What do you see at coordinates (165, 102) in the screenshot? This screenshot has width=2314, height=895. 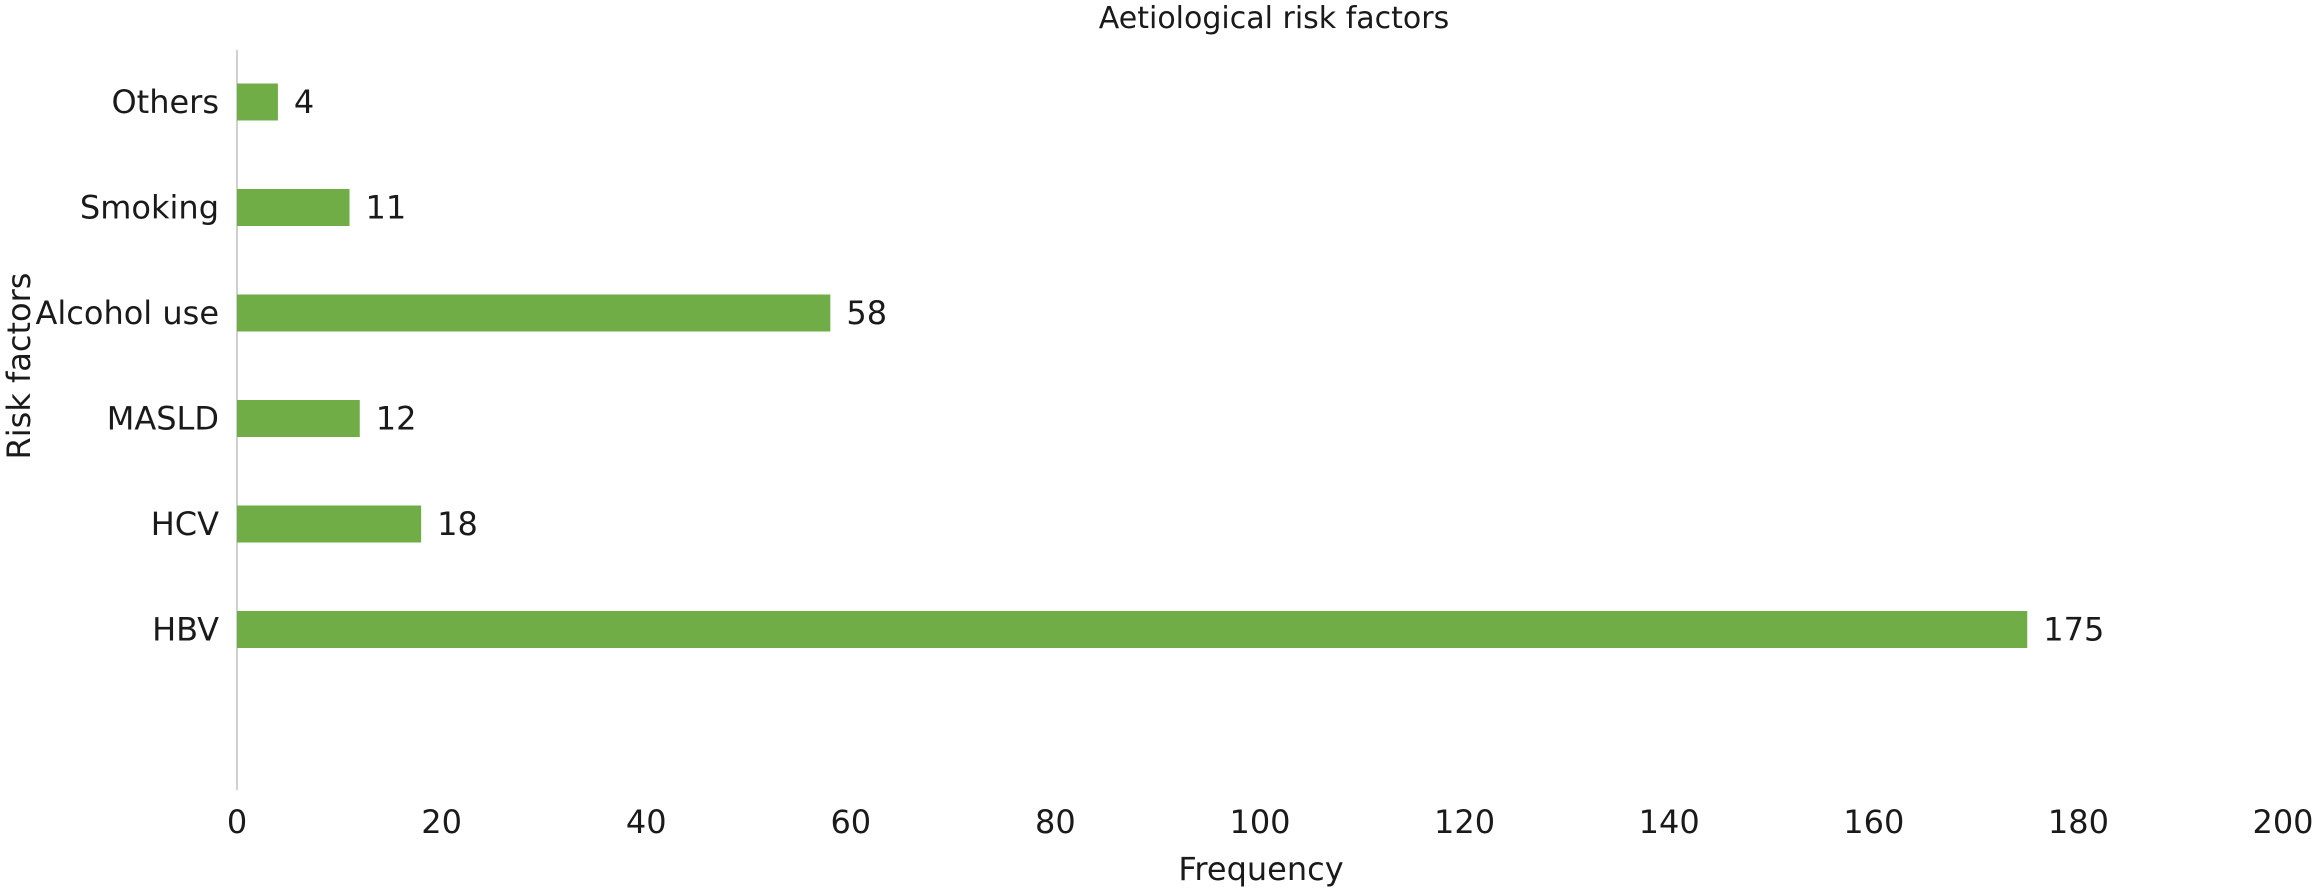 I see `category-label-others: Others` at bounding box center [165, 102].